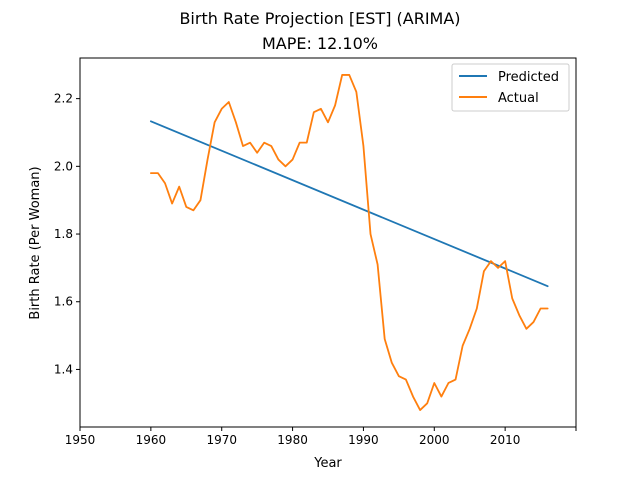  I want to click on legend: Predicted Actual, so click(510, 87).